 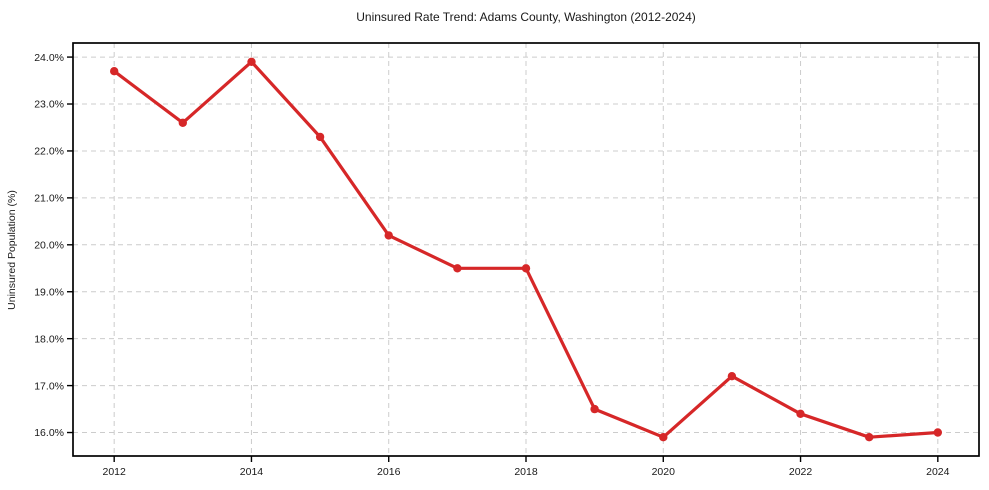 I want to click on x-tick-label: 2020, so click(x=664, y=472).